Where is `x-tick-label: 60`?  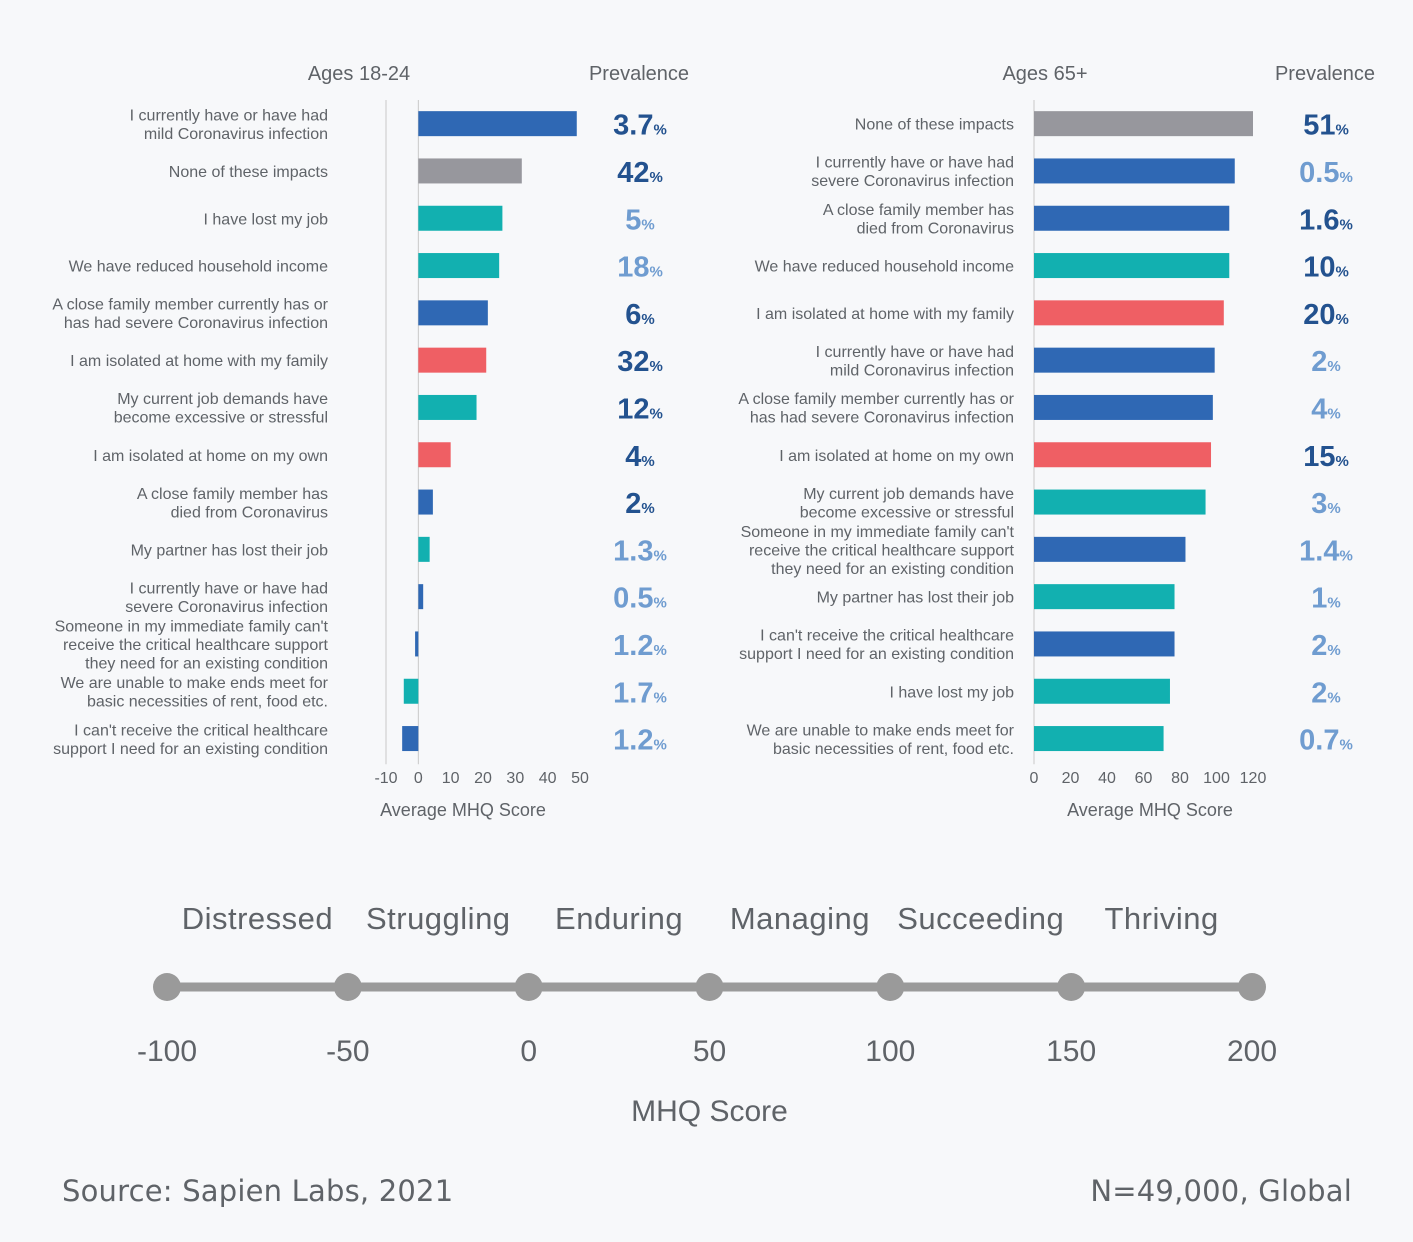 x-tick-label: 60 is located at coordinates (1144, 778).